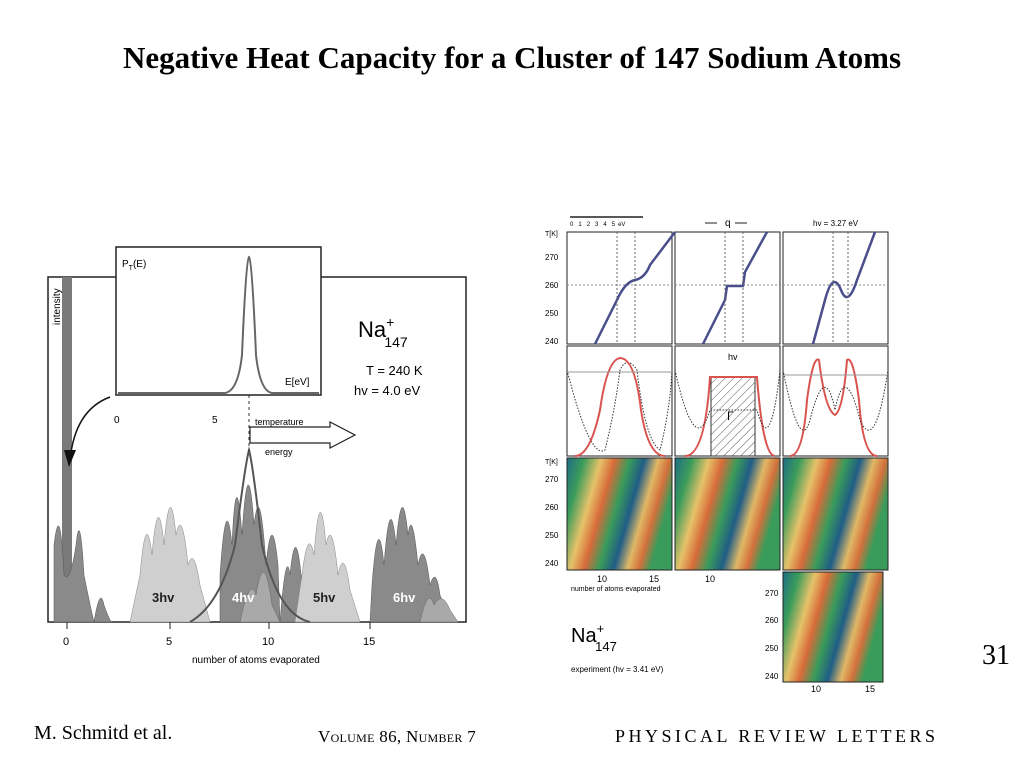 The width and height of the screenshot is (1024, 768). What do you see at coordinates (727, 401) in the screenshot?
I see `distribution-row: hv Γ` at bounding box center [727, 401].